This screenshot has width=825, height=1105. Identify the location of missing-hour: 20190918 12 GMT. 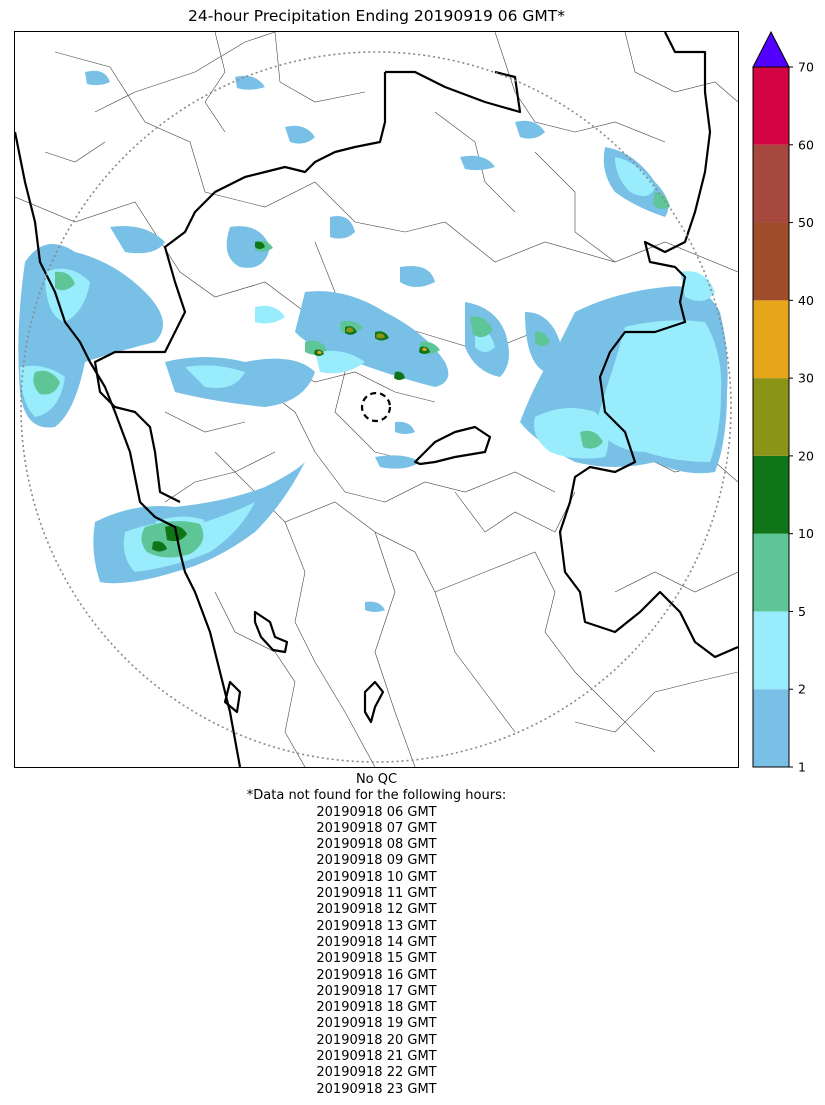
(376, 910).